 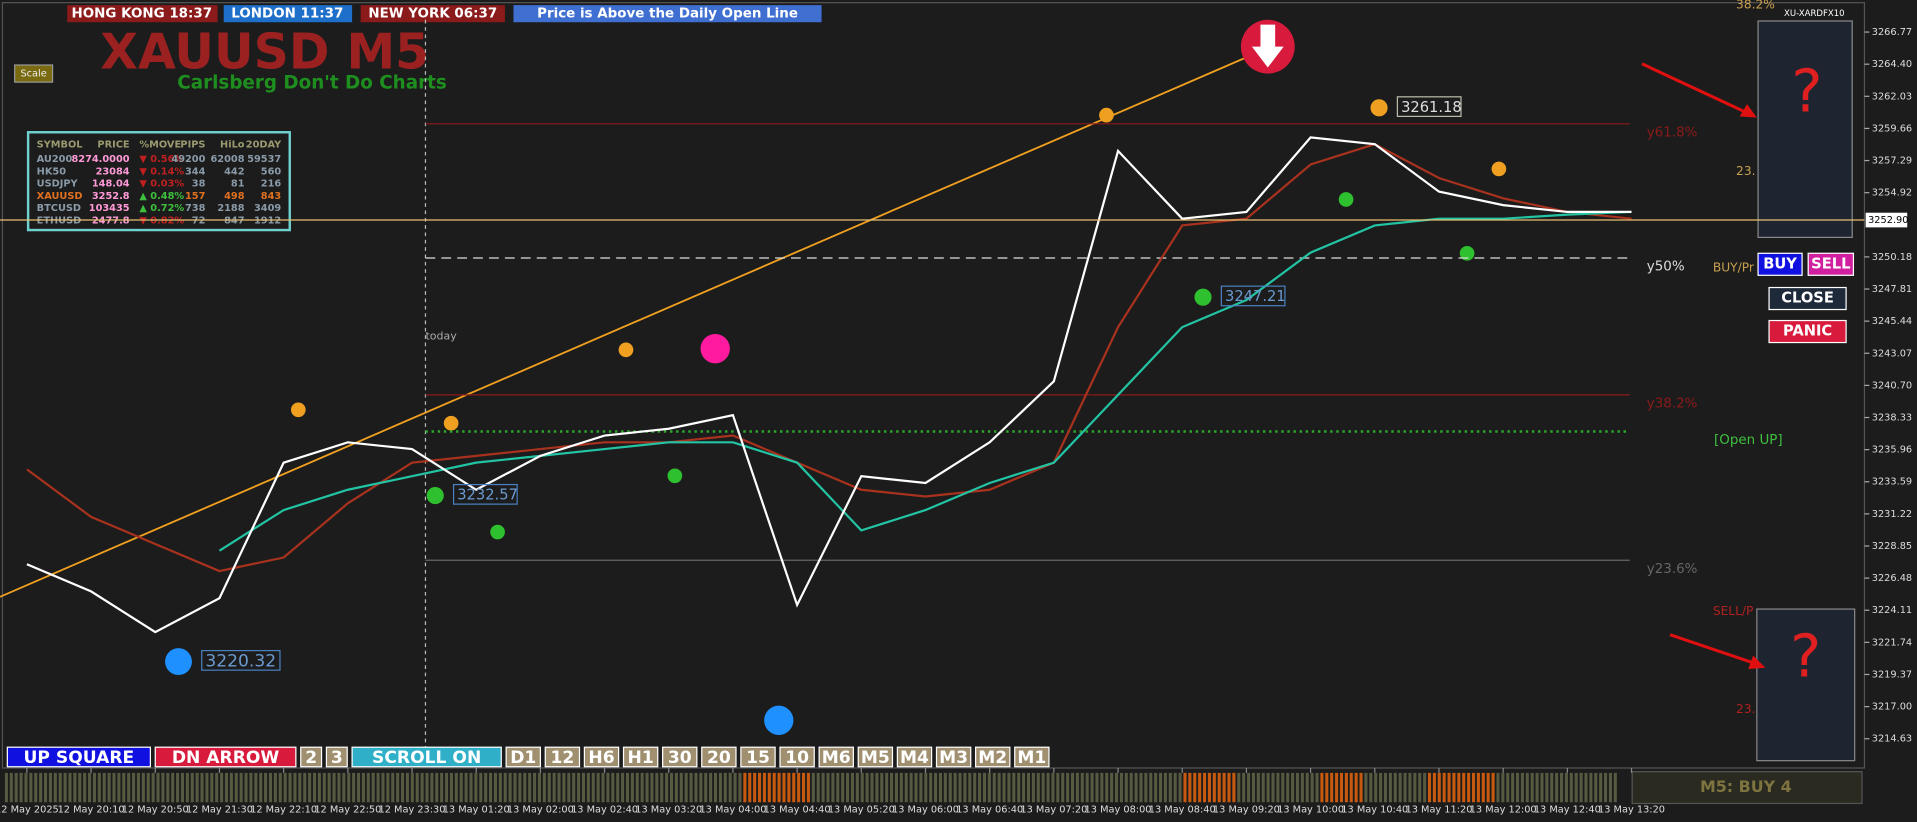 What do you see at coordinates (797, 810) in the screenshot?
I see `x-tick-label: 13 May 04:40` at bounding box center [797, 810].